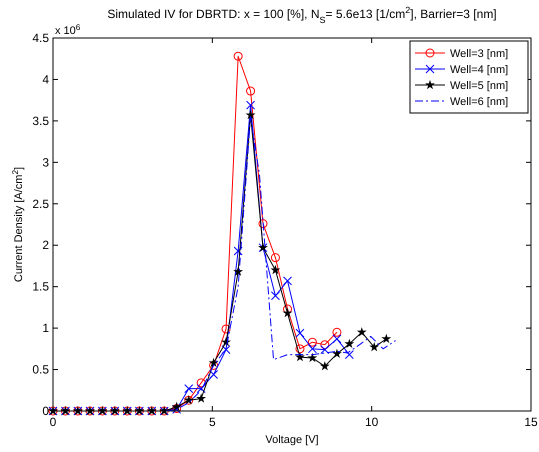 The height and width of the screenshot is (452, 539). Describe the element at coordinates (302, 15) in the screenshot. I see `chart-title: Simulated IV for DBRTD: x = 100 [%], N$_{S}$= 5.6e13 [1/cm$^{2}$], Barrier=3 [nm]` at that location.